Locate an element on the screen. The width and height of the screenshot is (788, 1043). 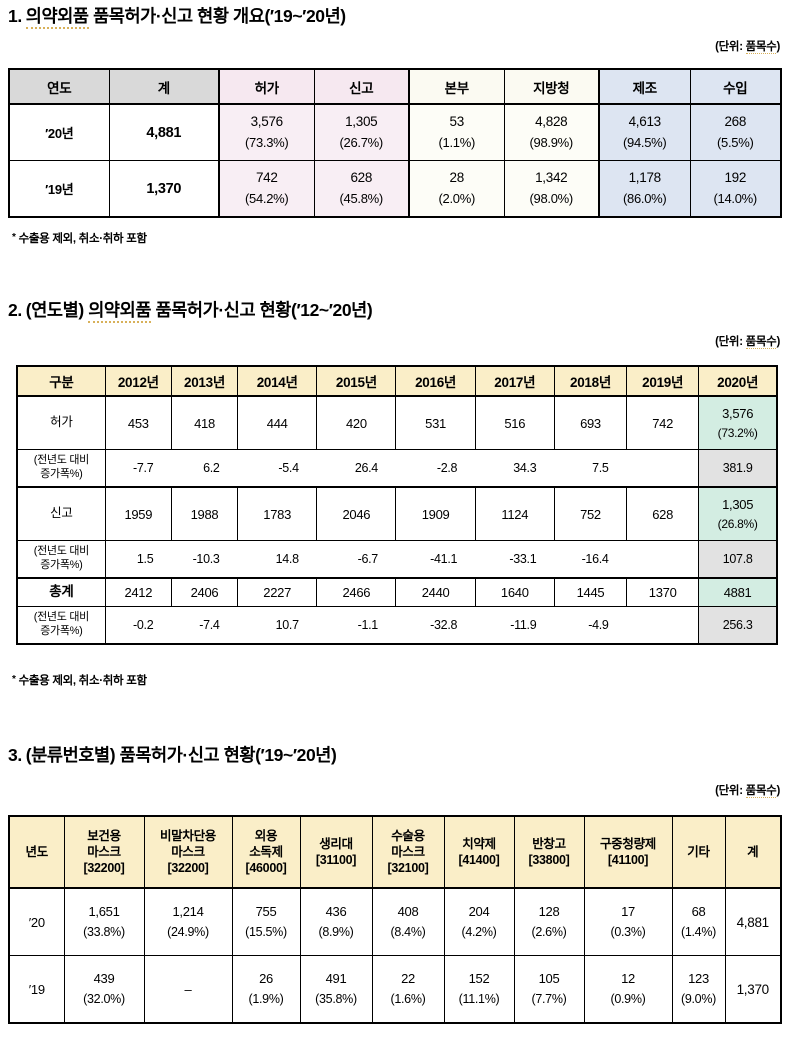
th-year: 연도 is located at coordinates (59, 86).